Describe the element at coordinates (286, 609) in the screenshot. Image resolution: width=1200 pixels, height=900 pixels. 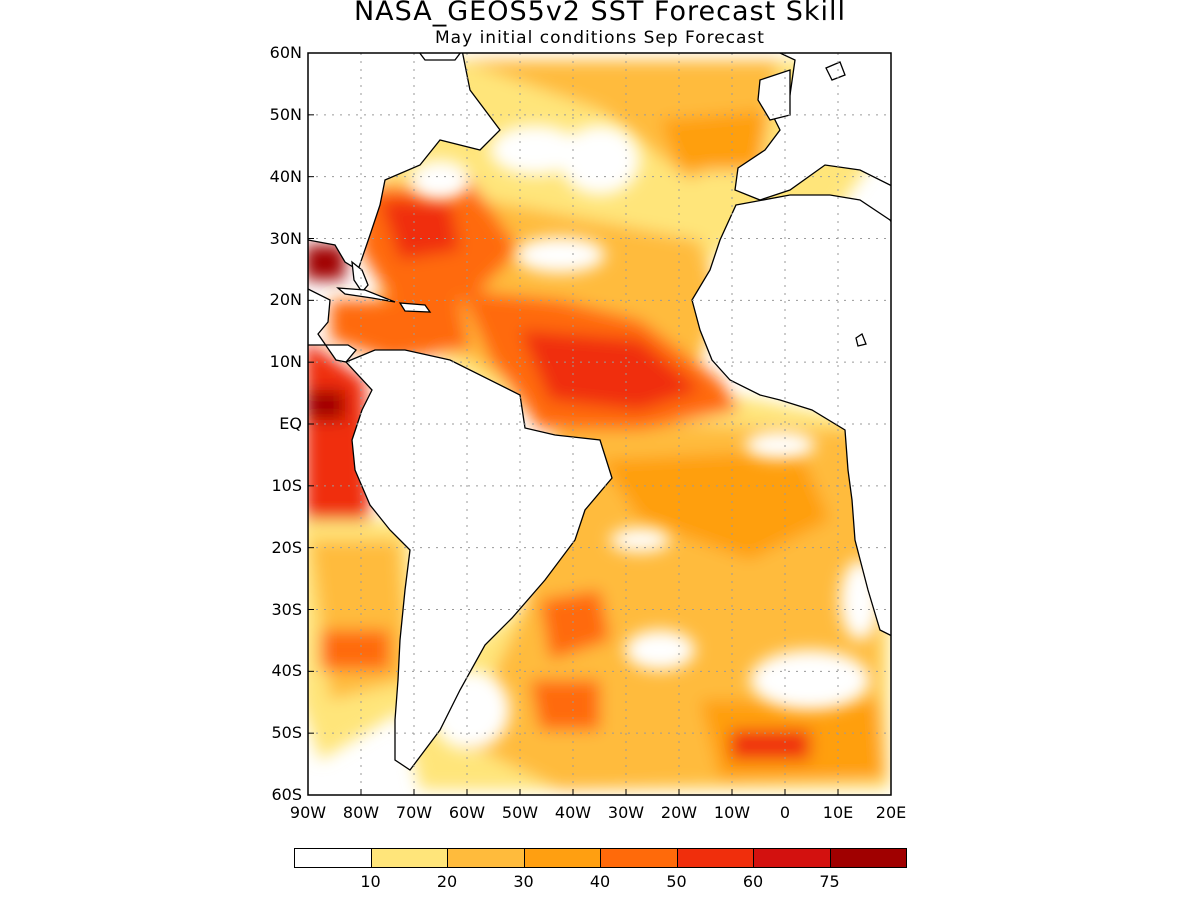
I see `lat-label: 30S` at that location.